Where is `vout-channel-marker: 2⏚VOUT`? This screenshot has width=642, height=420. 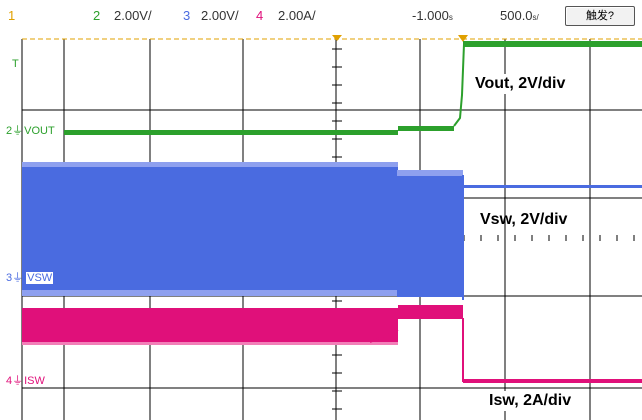
vout-channel-marker: 2⏚VOUT is located at coordinates (30, 131).